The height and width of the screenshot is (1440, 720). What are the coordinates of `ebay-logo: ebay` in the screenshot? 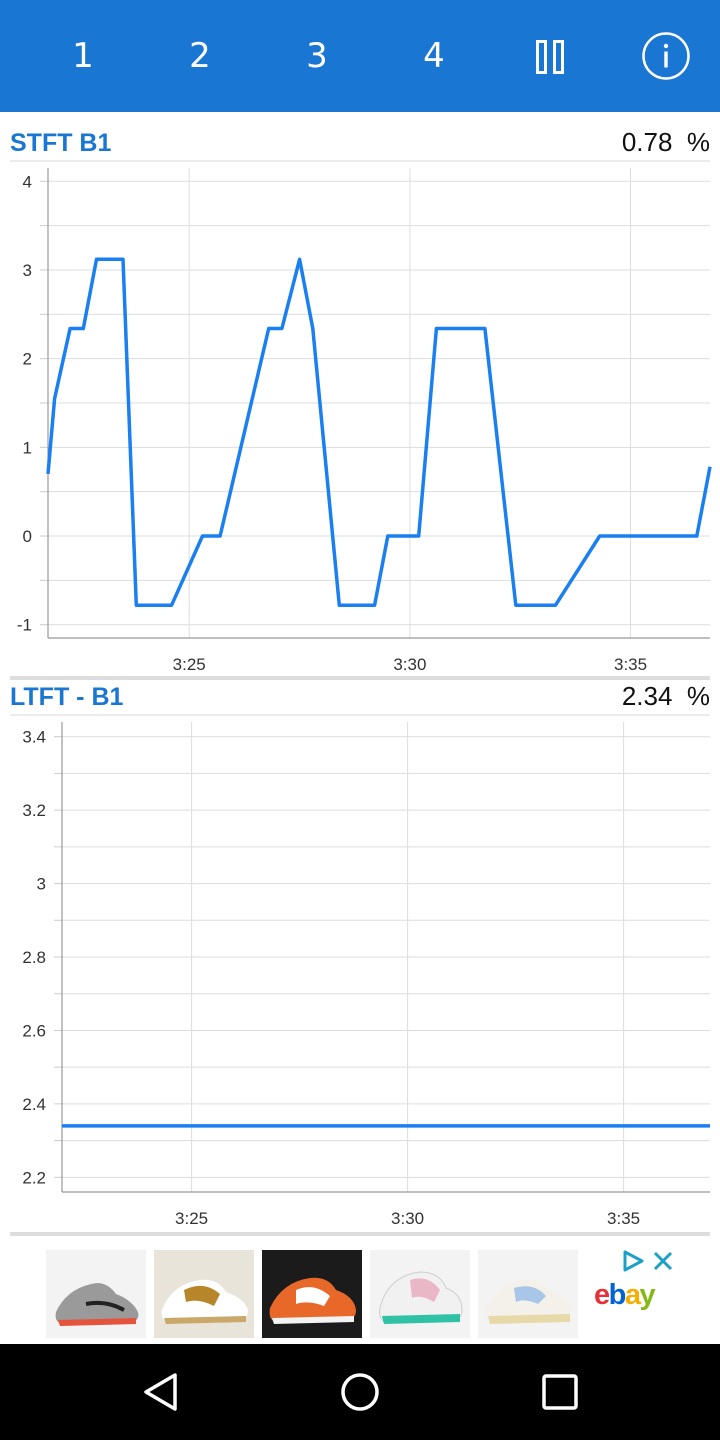 It's located at (629, 1295).